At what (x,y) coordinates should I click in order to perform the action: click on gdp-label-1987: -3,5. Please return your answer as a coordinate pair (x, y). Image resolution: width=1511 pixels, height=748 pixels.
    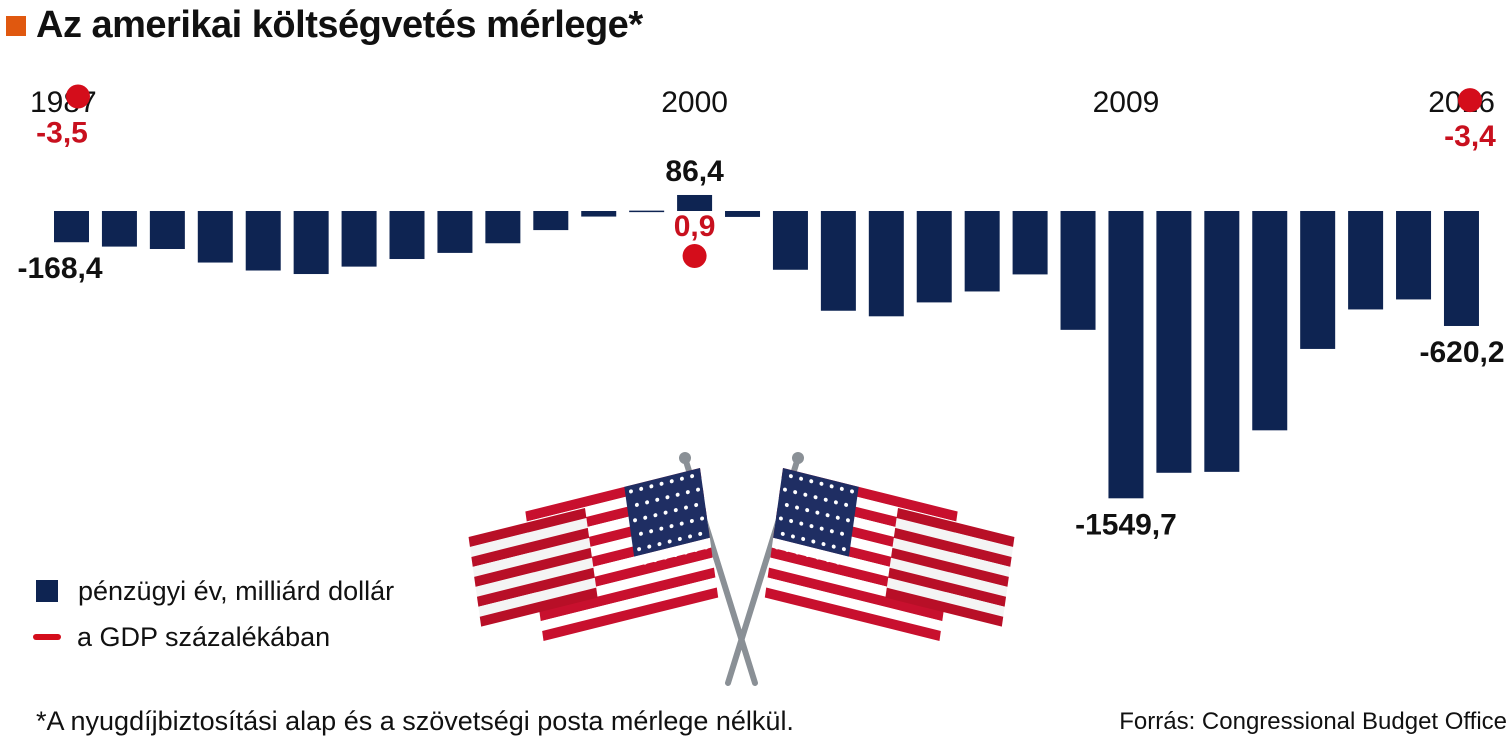
    Looking at the image, I should click on (62, 133).